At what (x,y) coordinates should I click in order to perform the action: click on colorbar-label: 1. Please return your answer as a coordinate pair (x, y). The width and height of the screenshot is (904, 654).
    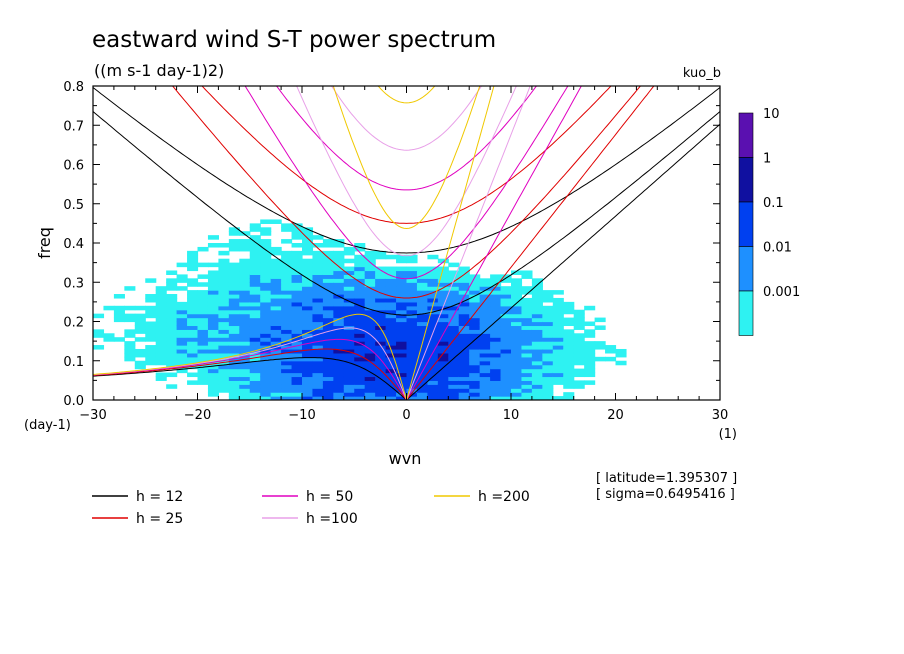
    Looking at the image, I should click on (767, 159).